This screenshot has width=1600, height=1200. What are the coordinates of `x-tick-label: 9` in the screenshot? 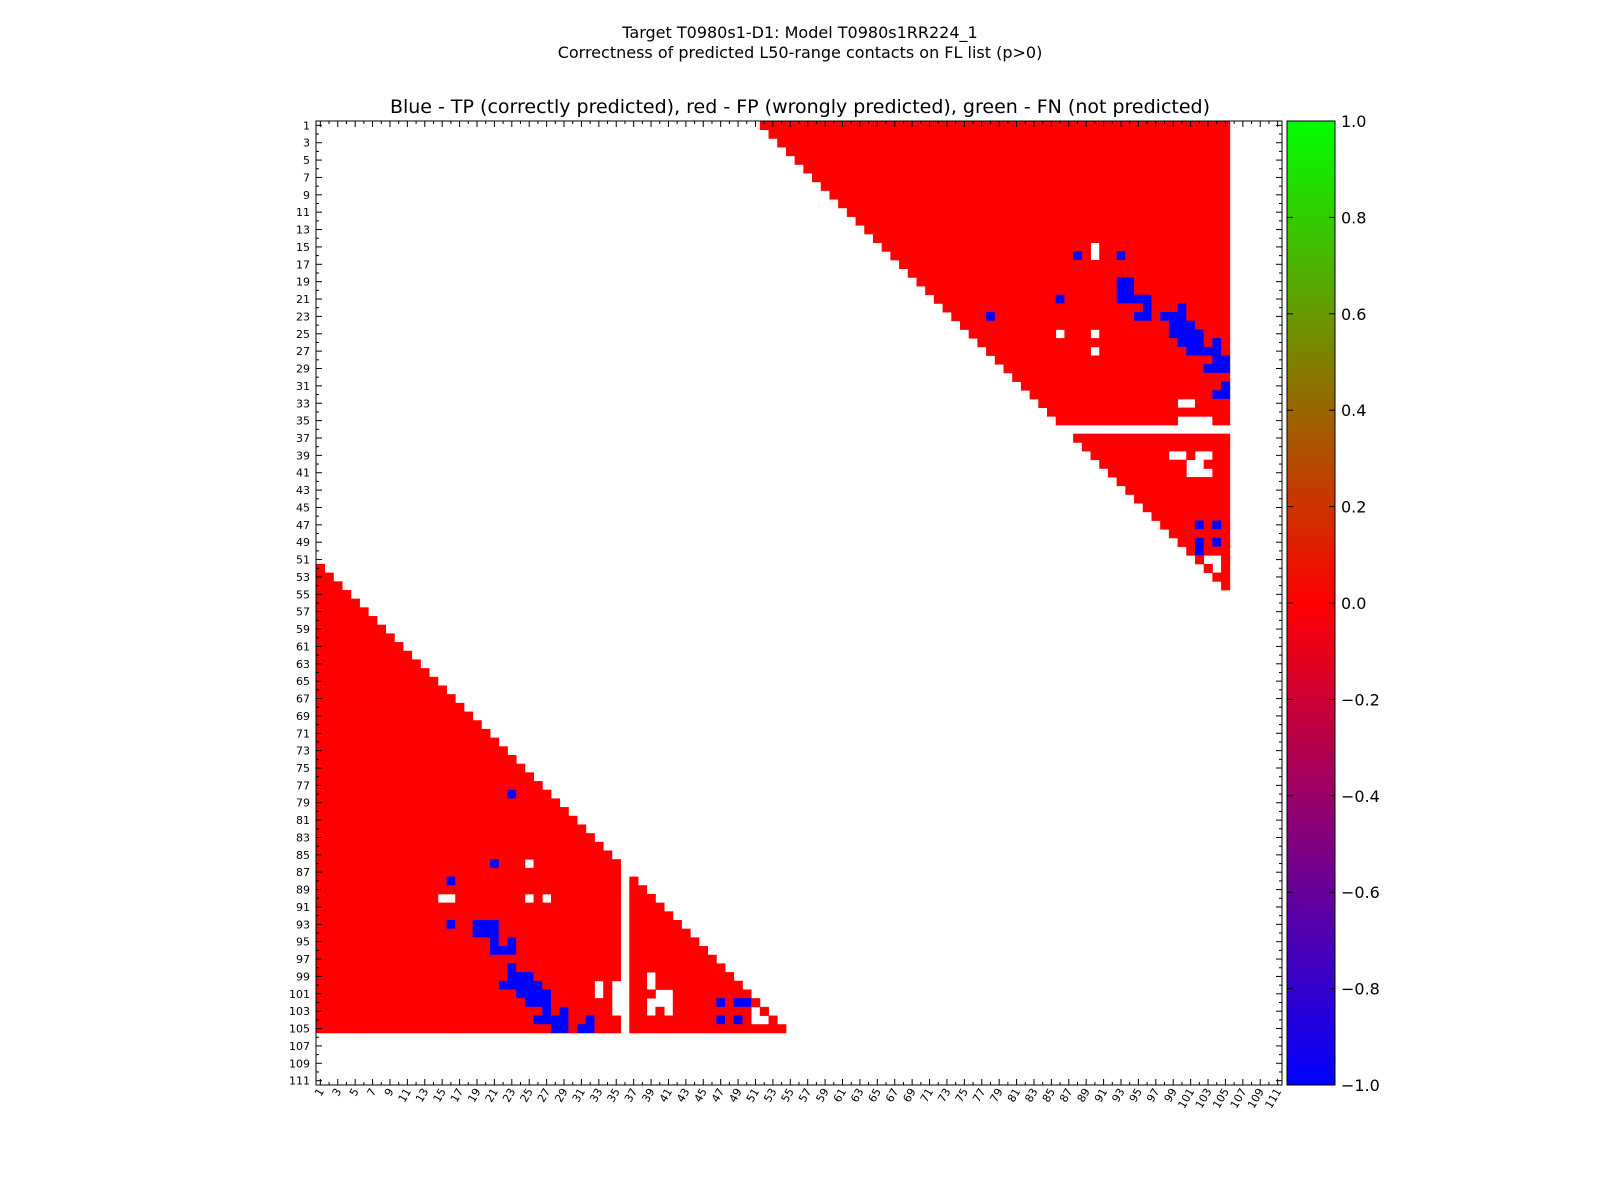 It's located at (389, 1092).